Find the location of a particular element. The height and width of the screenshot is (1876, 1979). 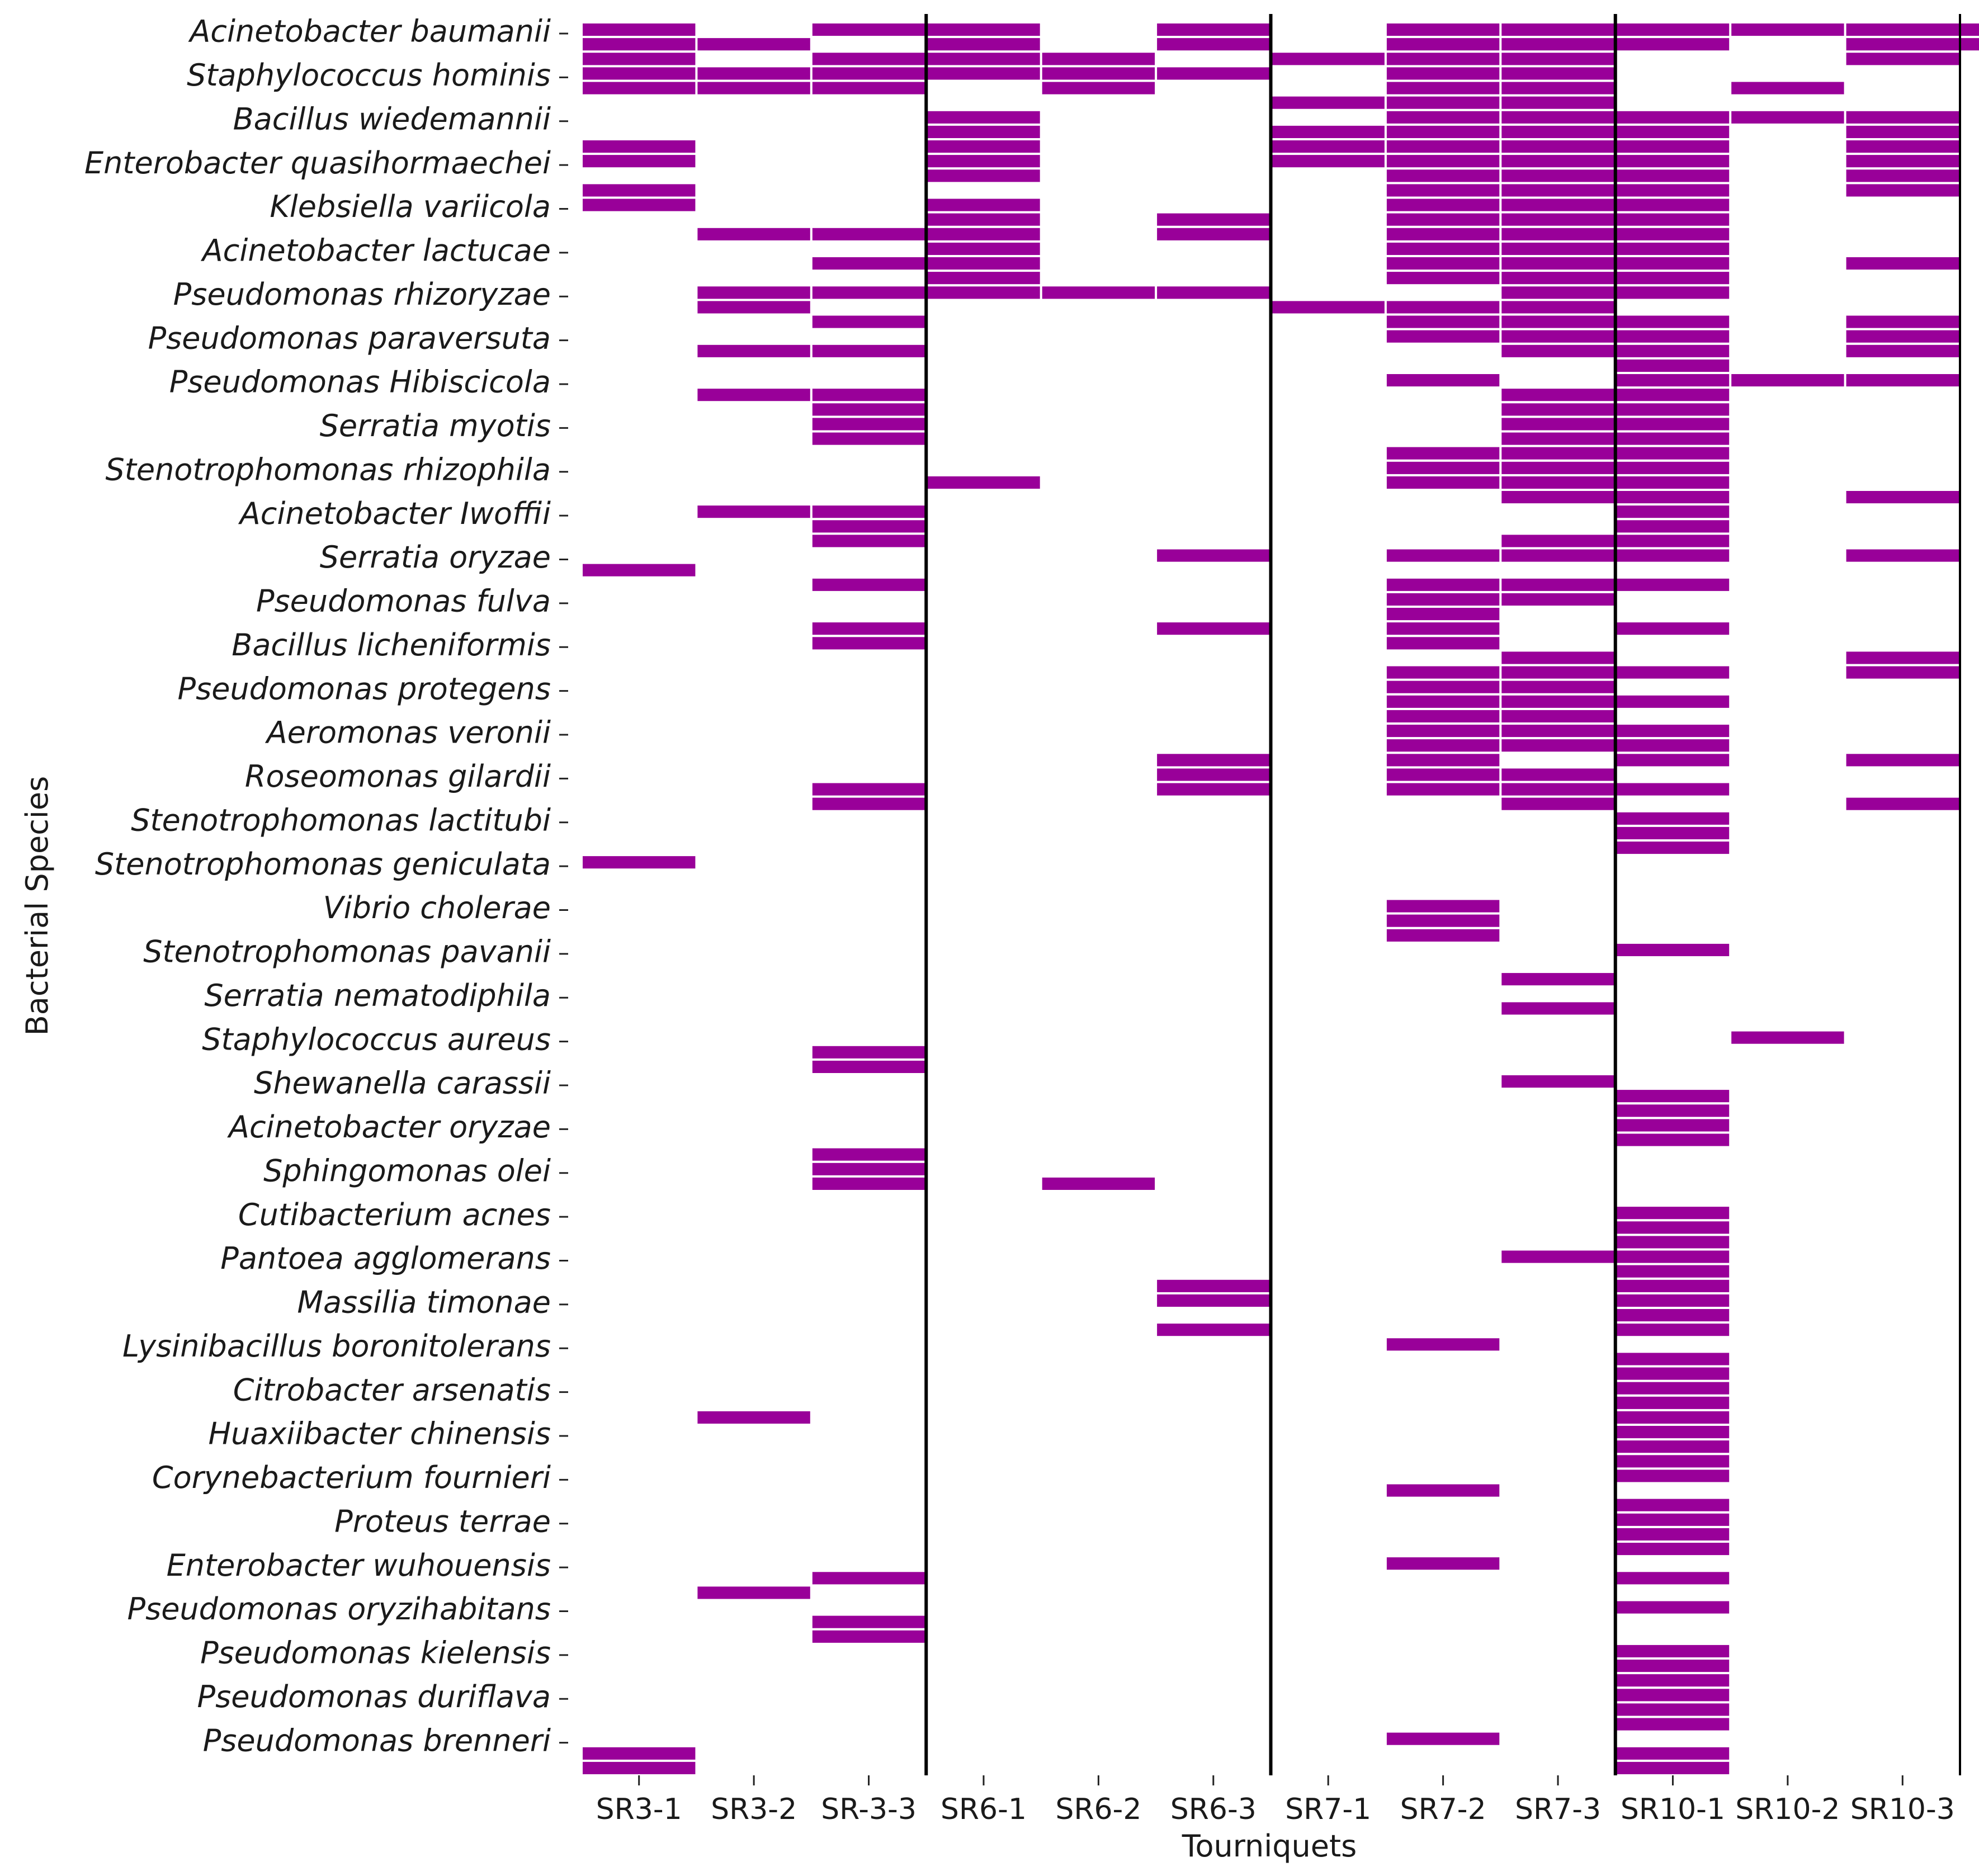

x-tick-label: SR10-2 is located at coordinates (1787, 1810).